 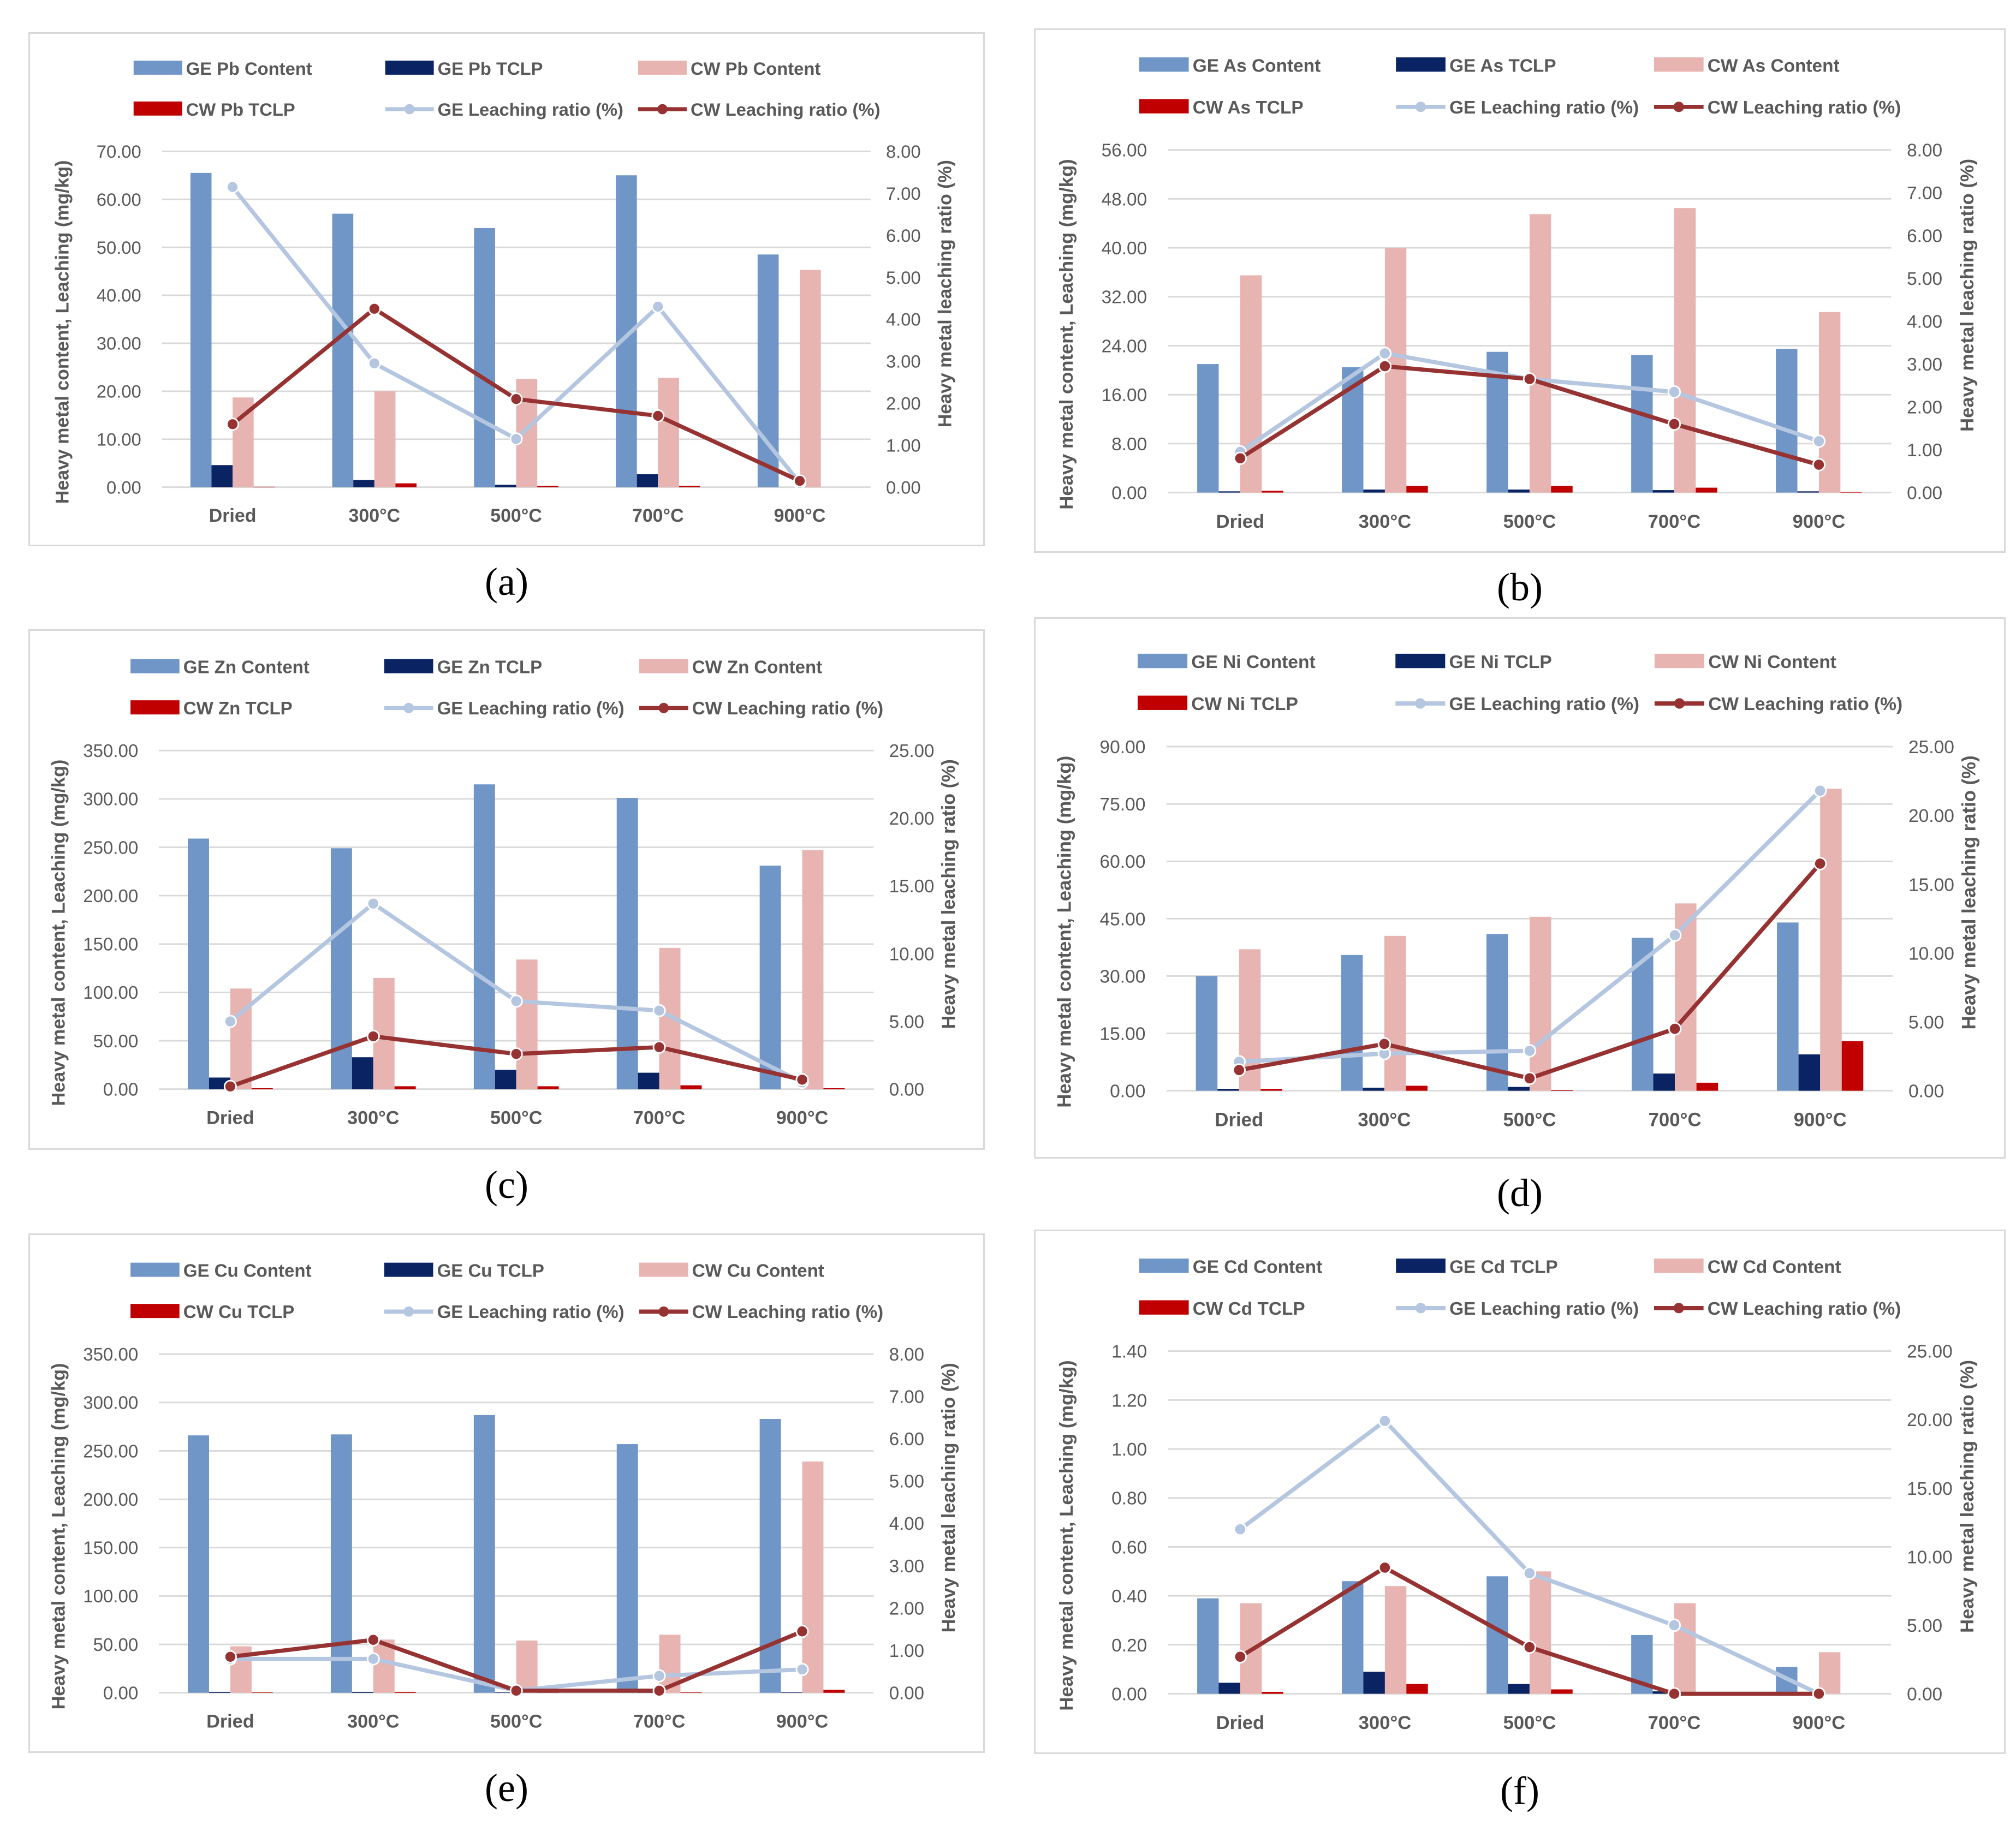 What do you see at coordinates (406, 485) in the screenshot?
I see `bar-cw-pb-tclp` at bounding box center [406, 485].